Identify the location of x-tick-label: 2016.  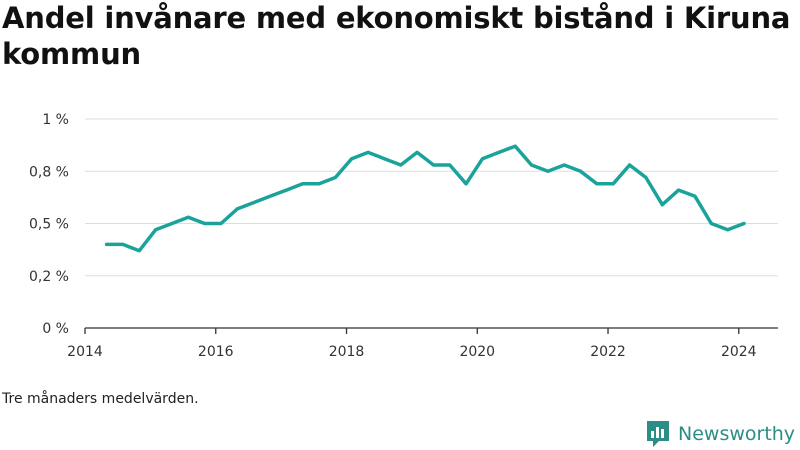
(216, 352).